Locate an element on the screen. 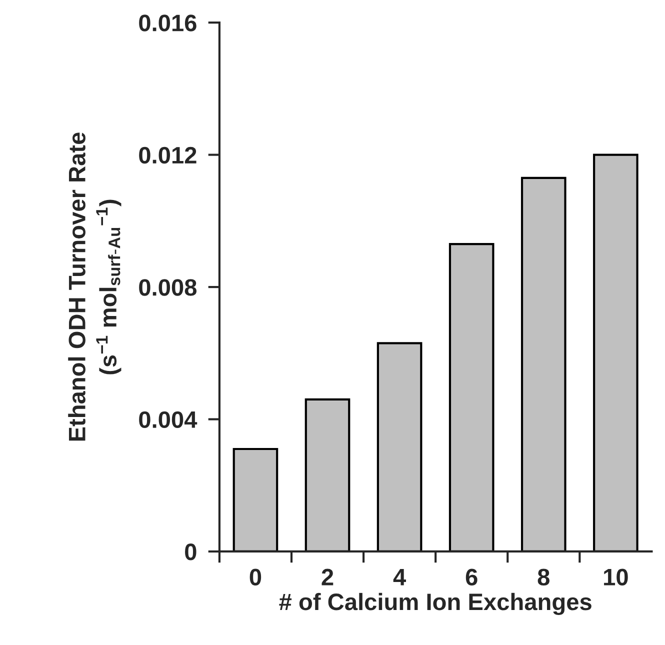 Image resolution: width=665 pixels, height=645 pixels. y-tick-label: 0 is located at coordinates (190, 552).